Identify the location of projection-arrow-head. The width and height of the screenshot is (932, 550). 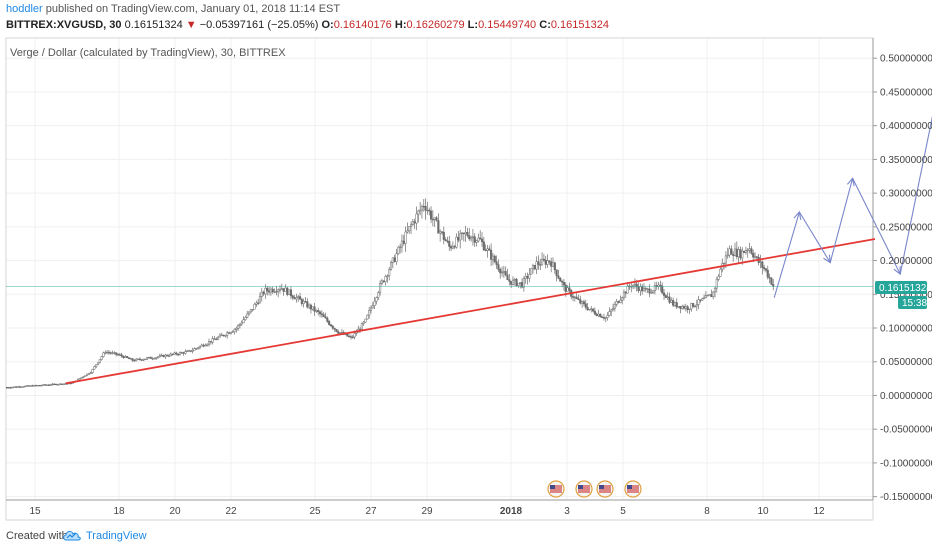
(827, 259).